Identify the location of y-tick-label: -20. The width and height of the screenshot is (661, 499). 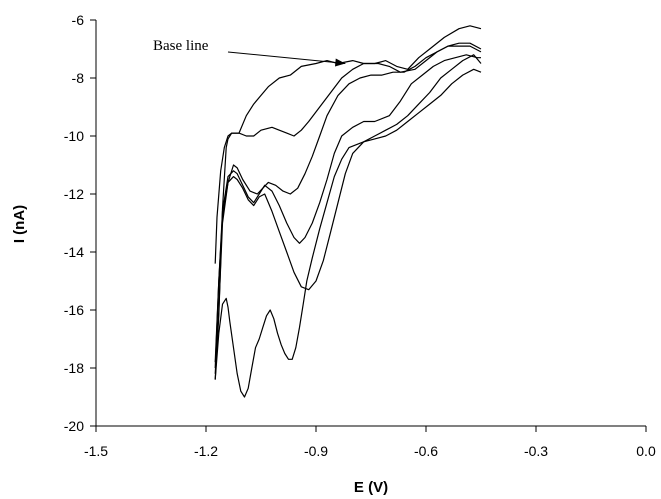
(74, 426).